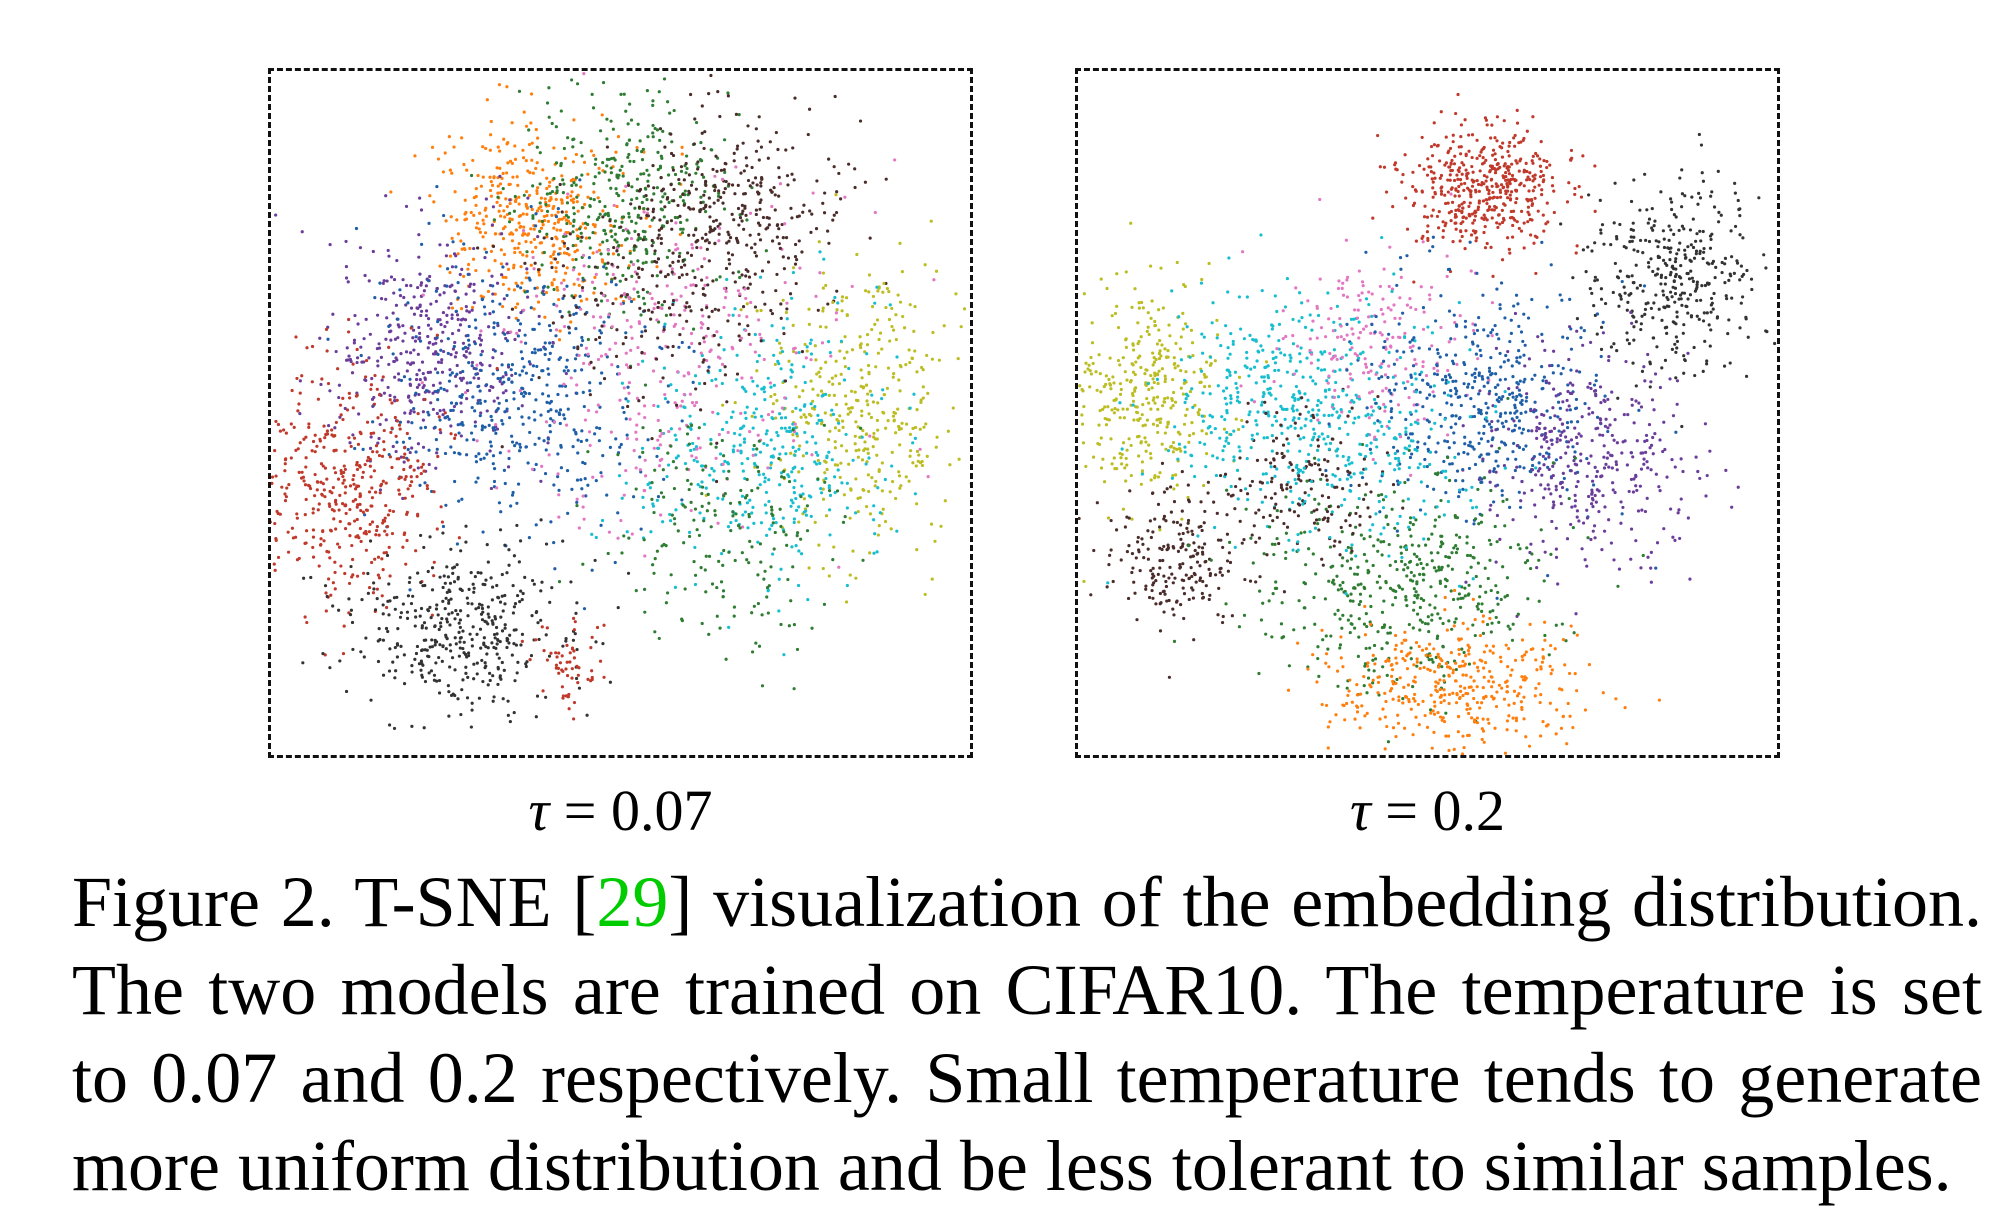 This screenshot has width=2000, height=1230. What do you see at coordinates (334, 902) in the screenshot?
I see `caption-text: Figure 2. T-SNE [` at bounding box center [334, 902].